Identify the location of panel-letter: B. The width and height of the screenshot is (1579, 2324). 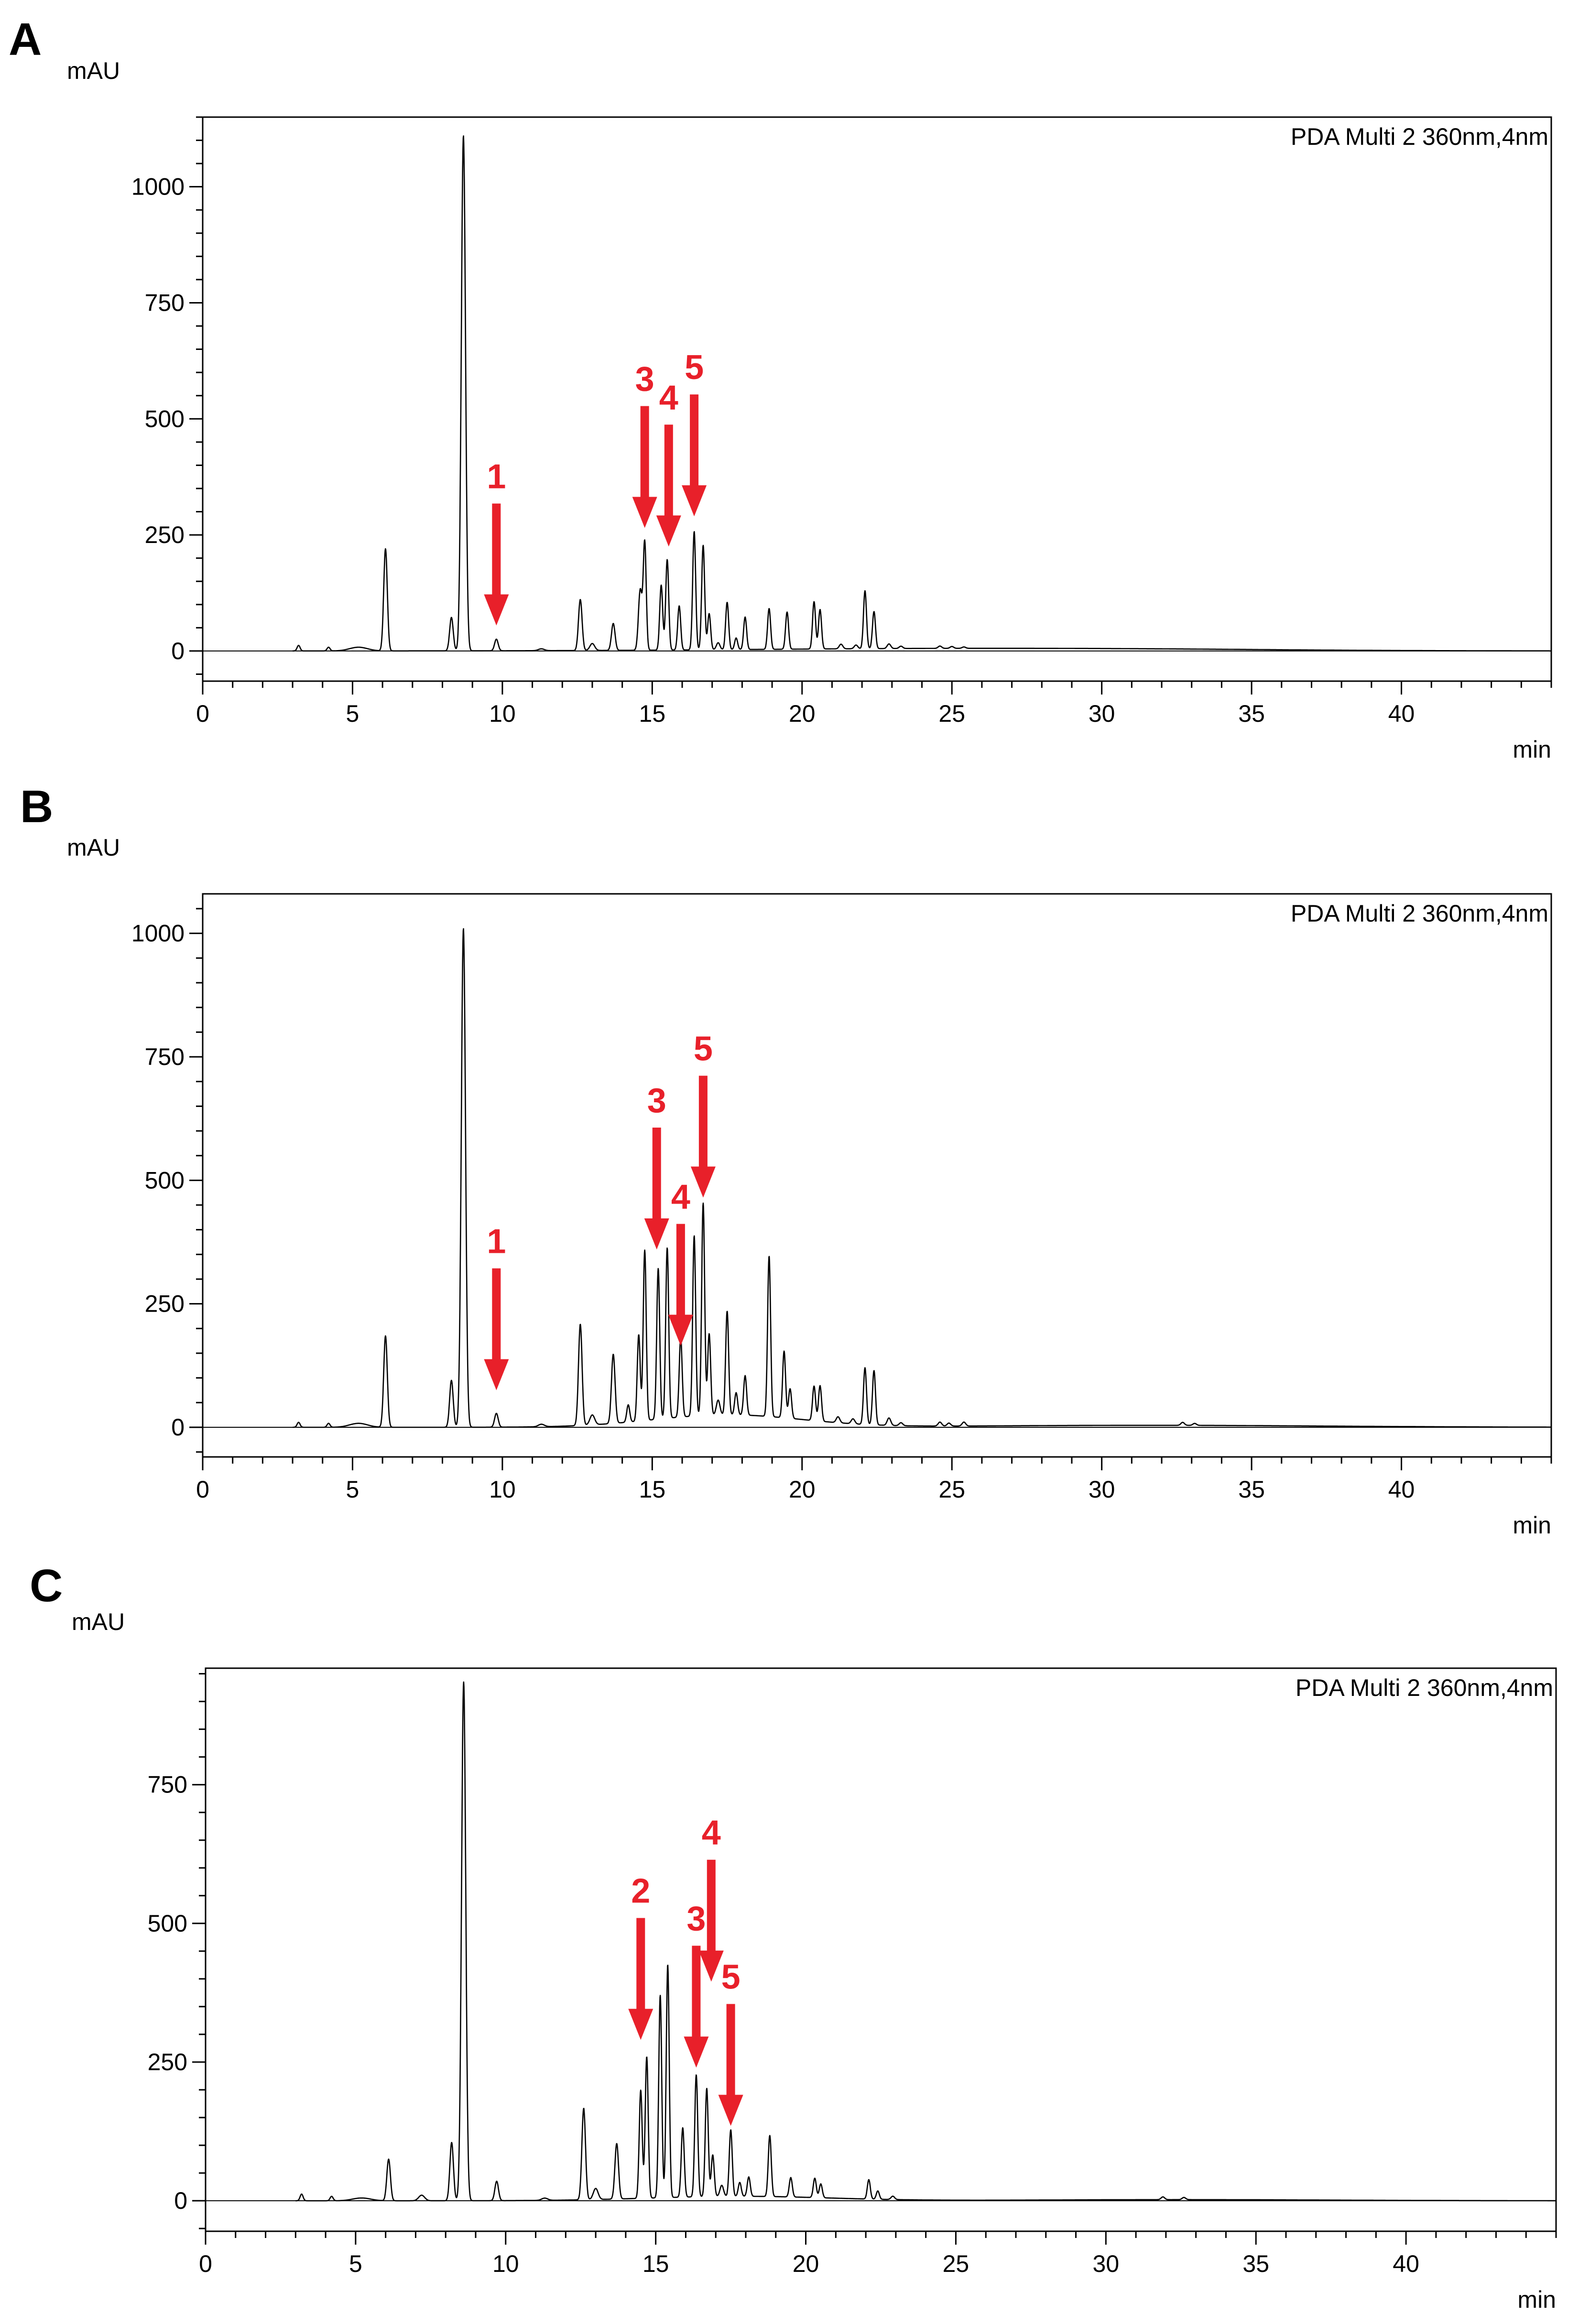
(37, 806).